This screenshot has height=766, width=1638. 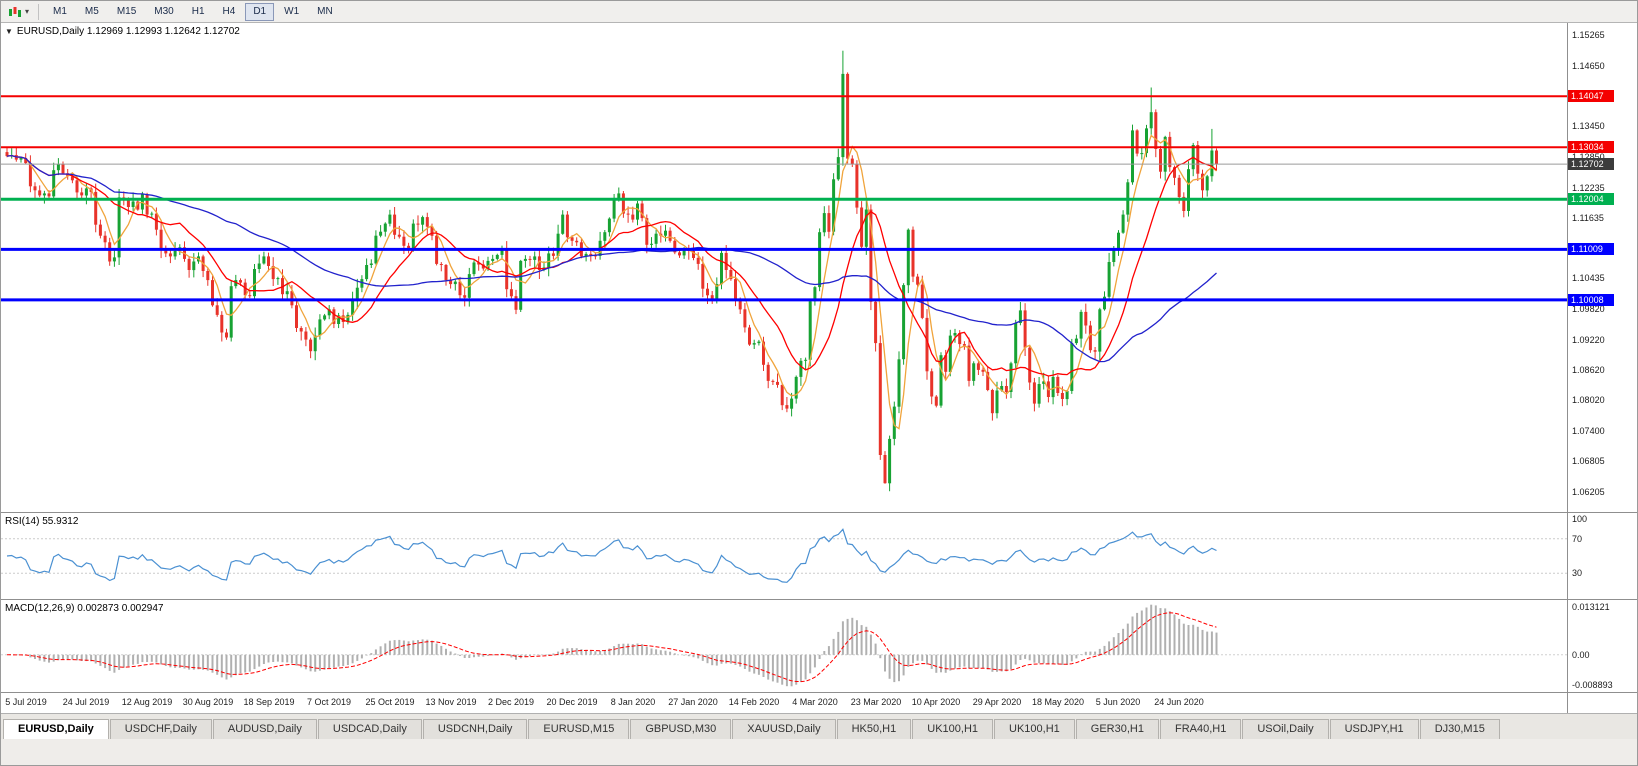 What do you see at coordinates (815, 702) in the screenshot?
I see `date-label: 4 Mar 2020` at bounding box center [815, 702].